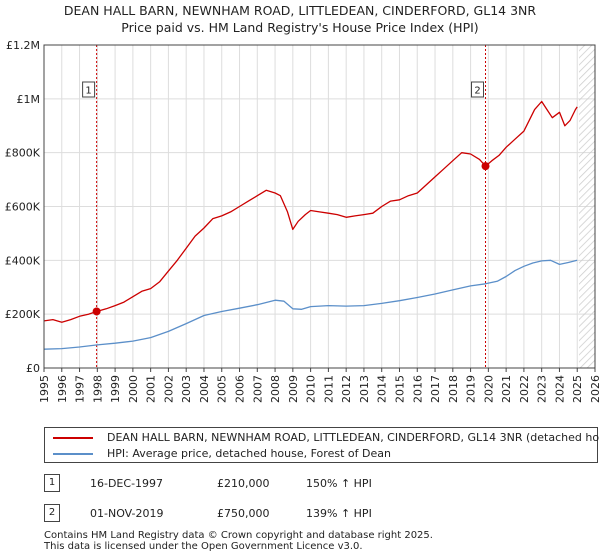 The image size is (600, 560). What do you see at coordinates (80, 389) in the screenshot?
I see `x-tick-label: 1997` at bounding box center [80, 389].